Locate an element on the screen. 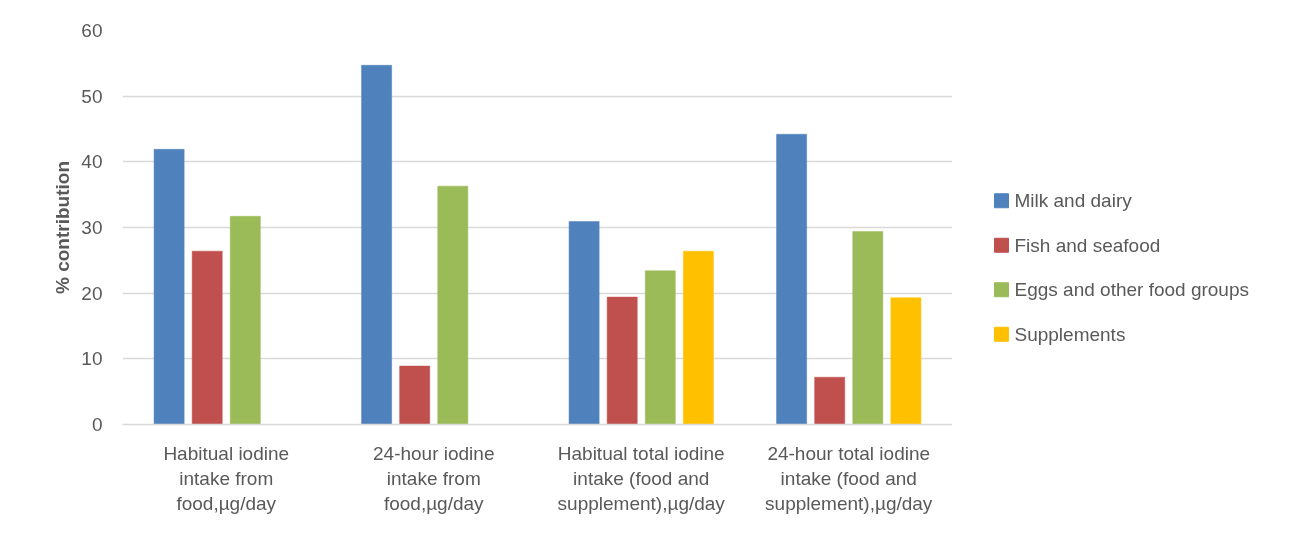  y-tick-label: 50 is located at coordinates (92, 96).